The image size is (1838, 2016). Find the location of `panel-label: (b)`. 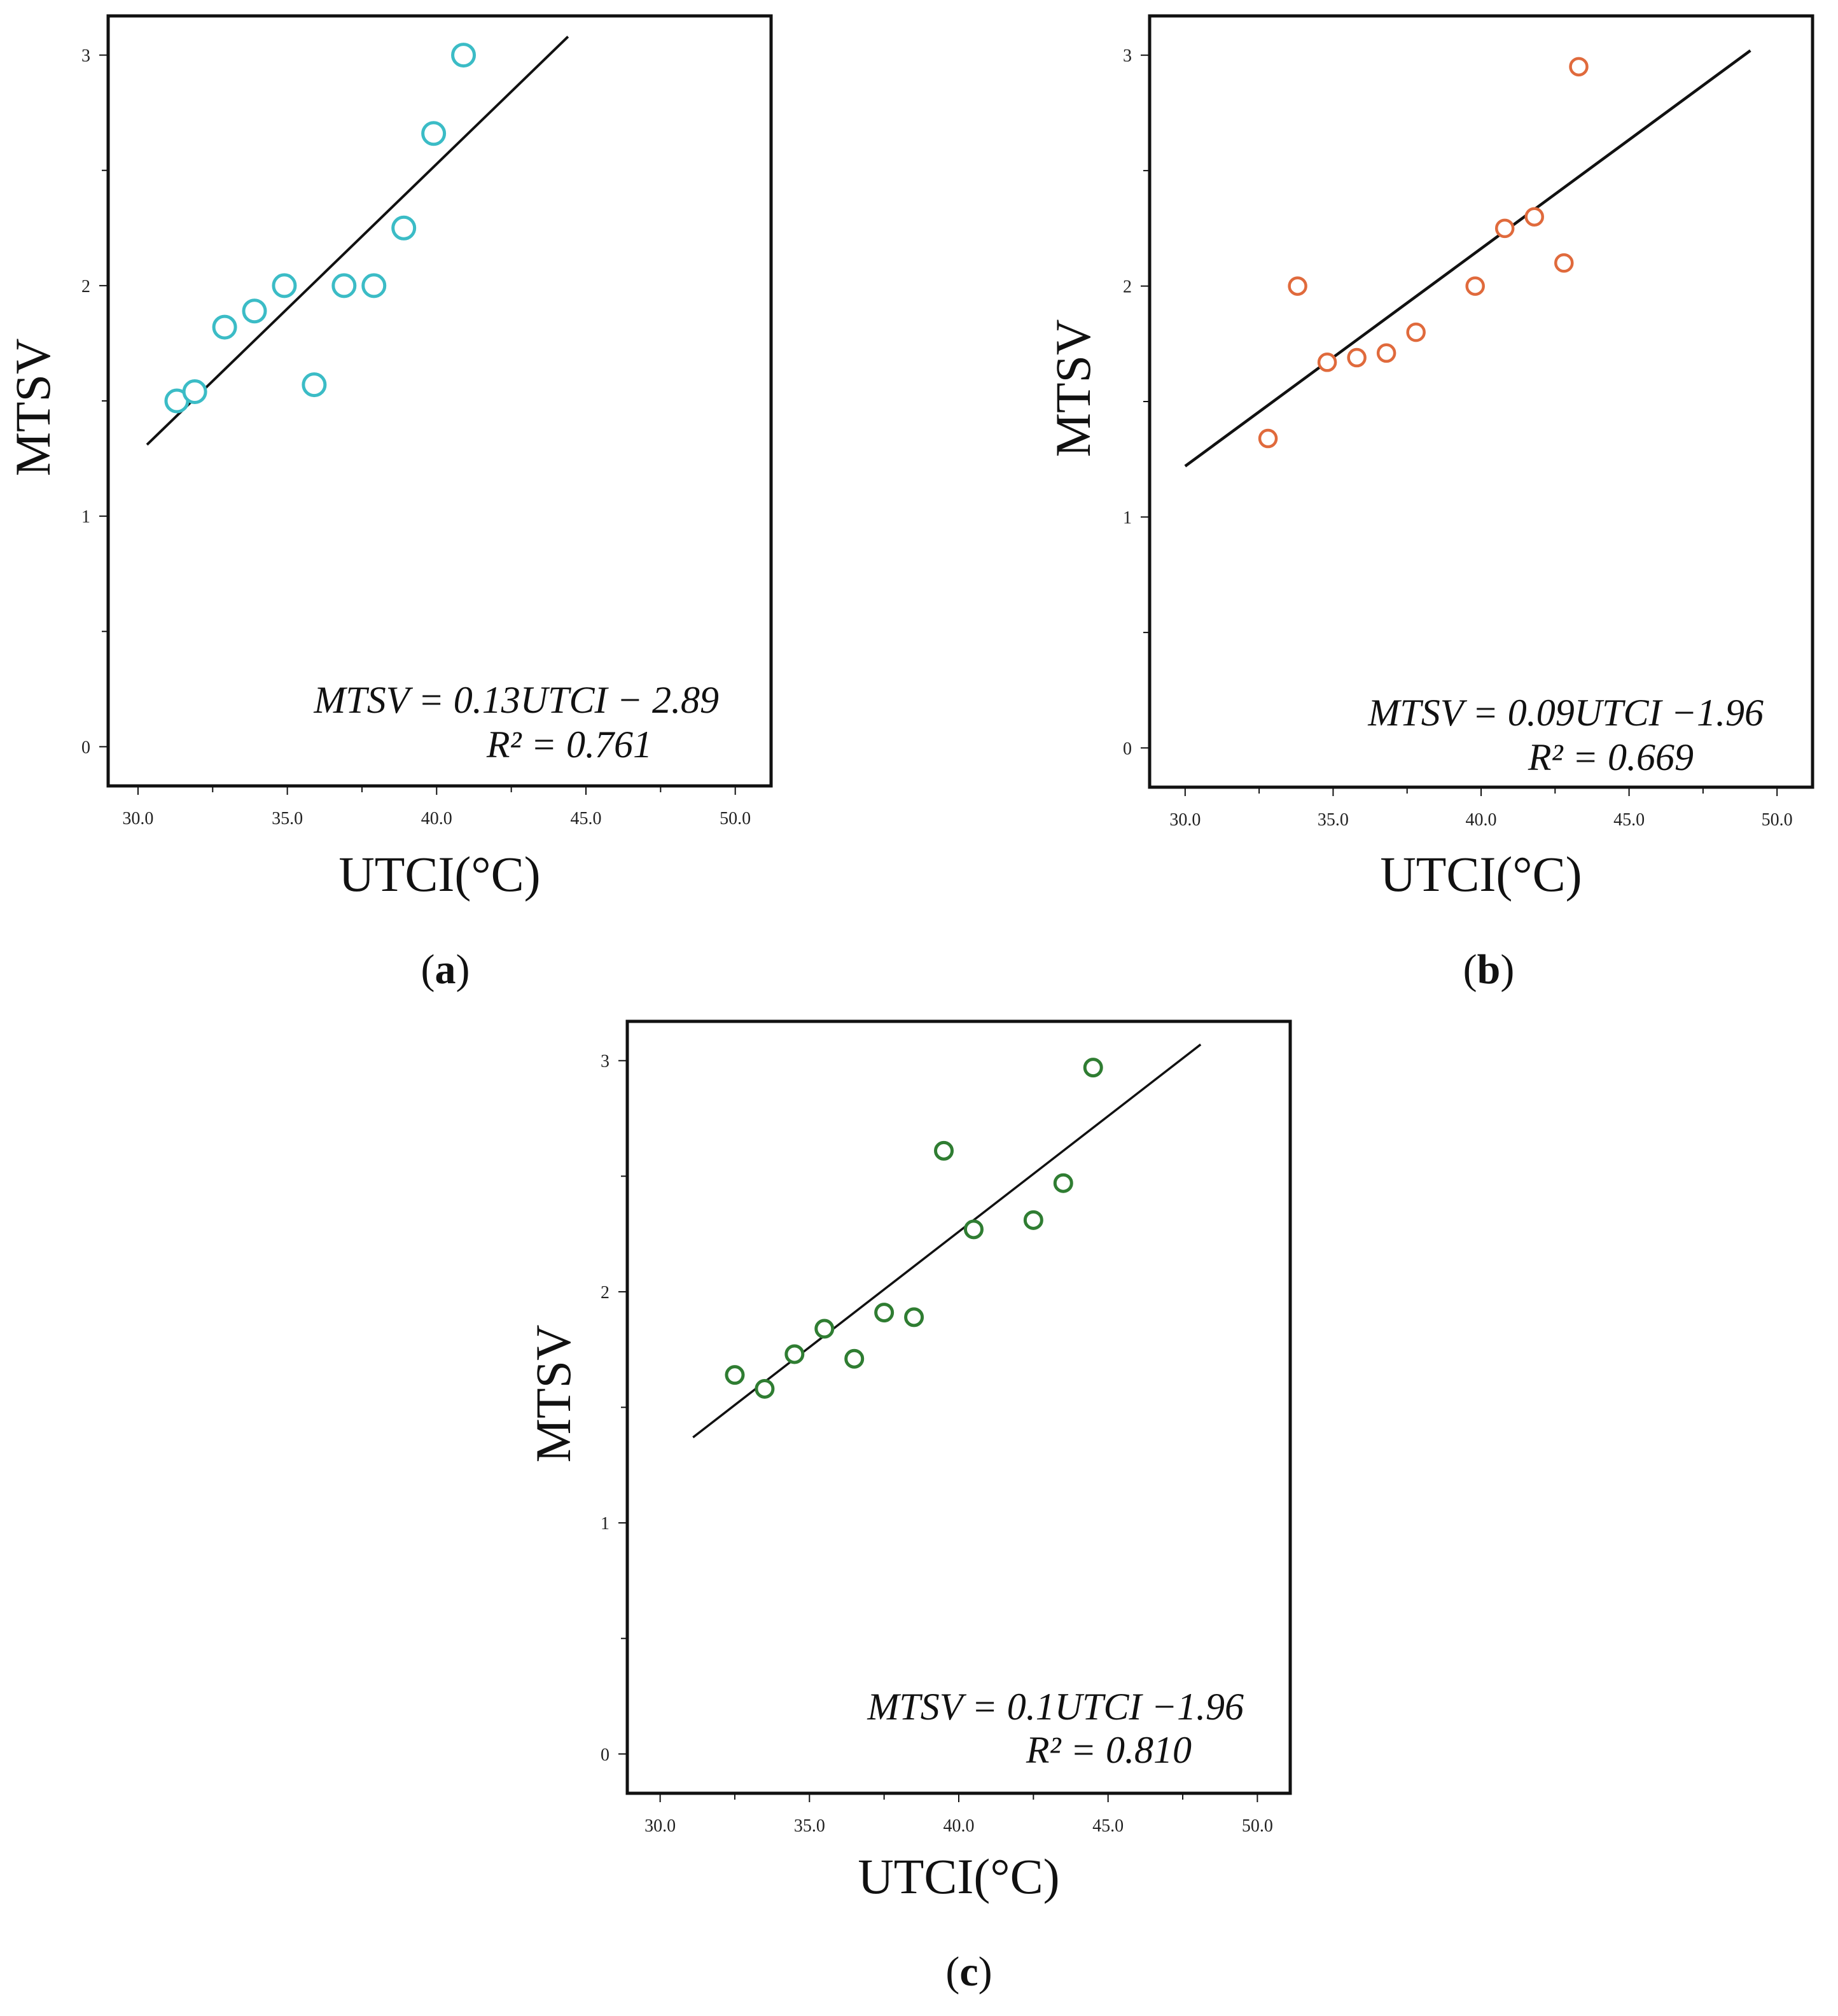

panel-label: (b) is located at coordinates (1489, 969).